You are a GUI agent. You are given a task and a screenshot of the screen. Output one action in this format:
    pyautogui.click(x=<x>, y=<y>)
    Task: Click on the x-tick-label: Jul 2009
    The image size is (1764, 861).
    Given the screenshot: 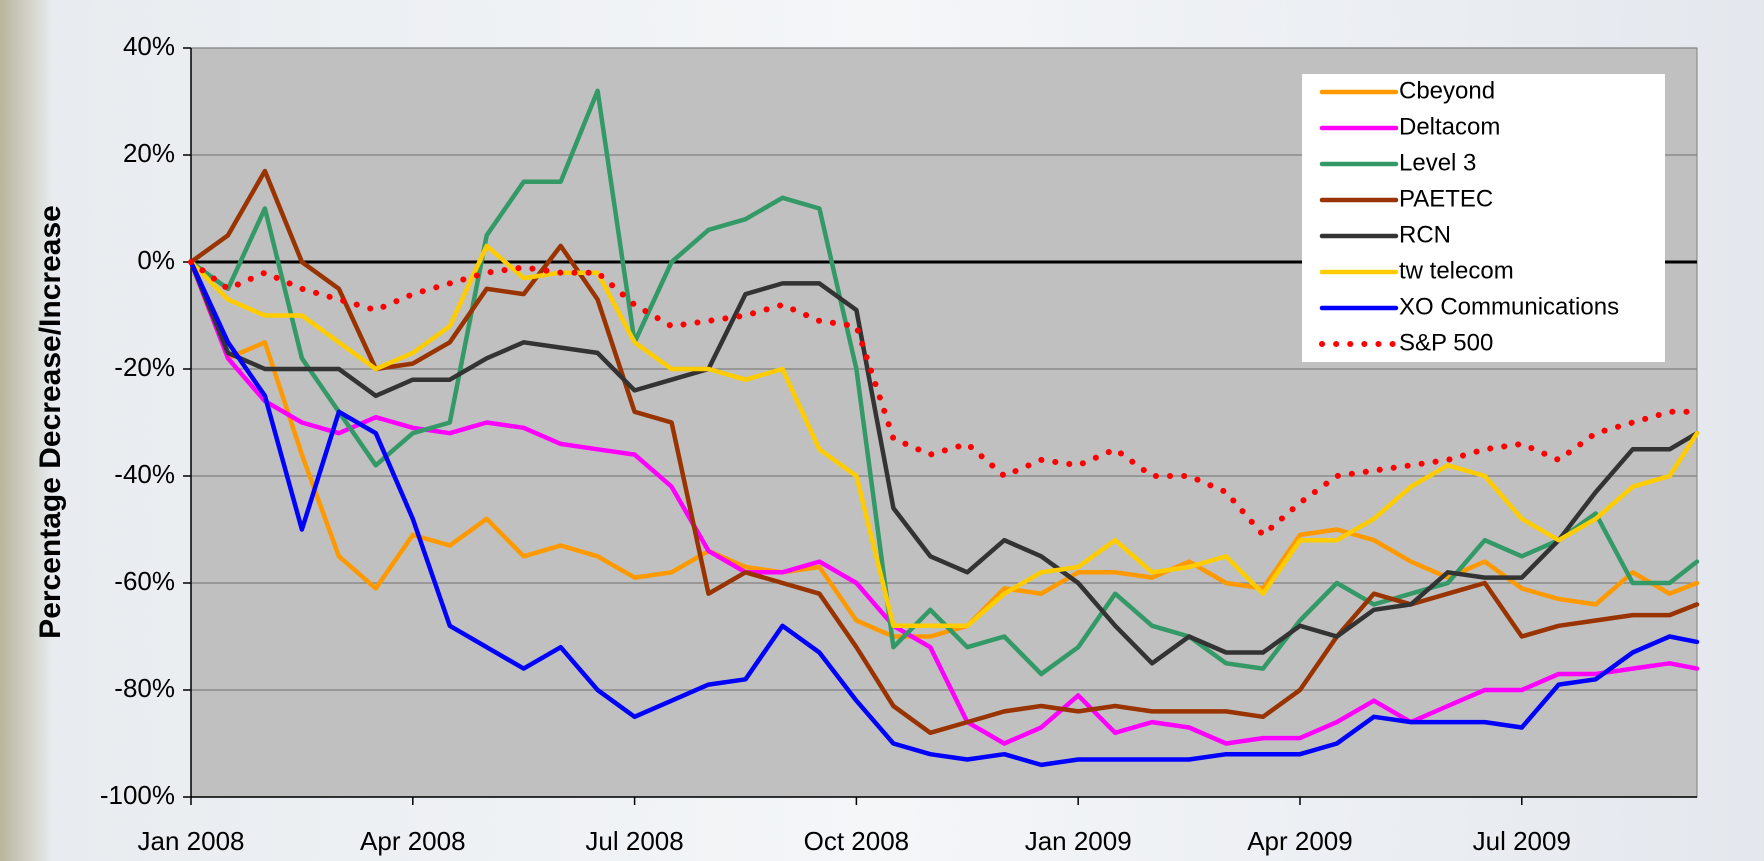 What is the action you would take?
    pyautogui.click(x=1522, y=841)
    